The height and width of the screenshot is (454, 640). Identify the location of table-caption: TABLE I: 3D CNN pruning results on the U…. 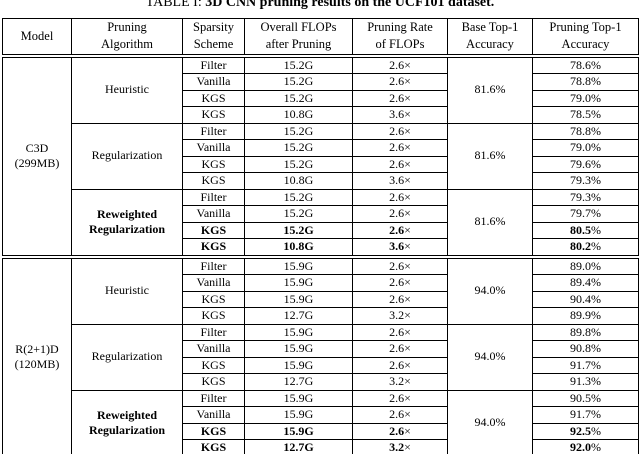
(320, 5).